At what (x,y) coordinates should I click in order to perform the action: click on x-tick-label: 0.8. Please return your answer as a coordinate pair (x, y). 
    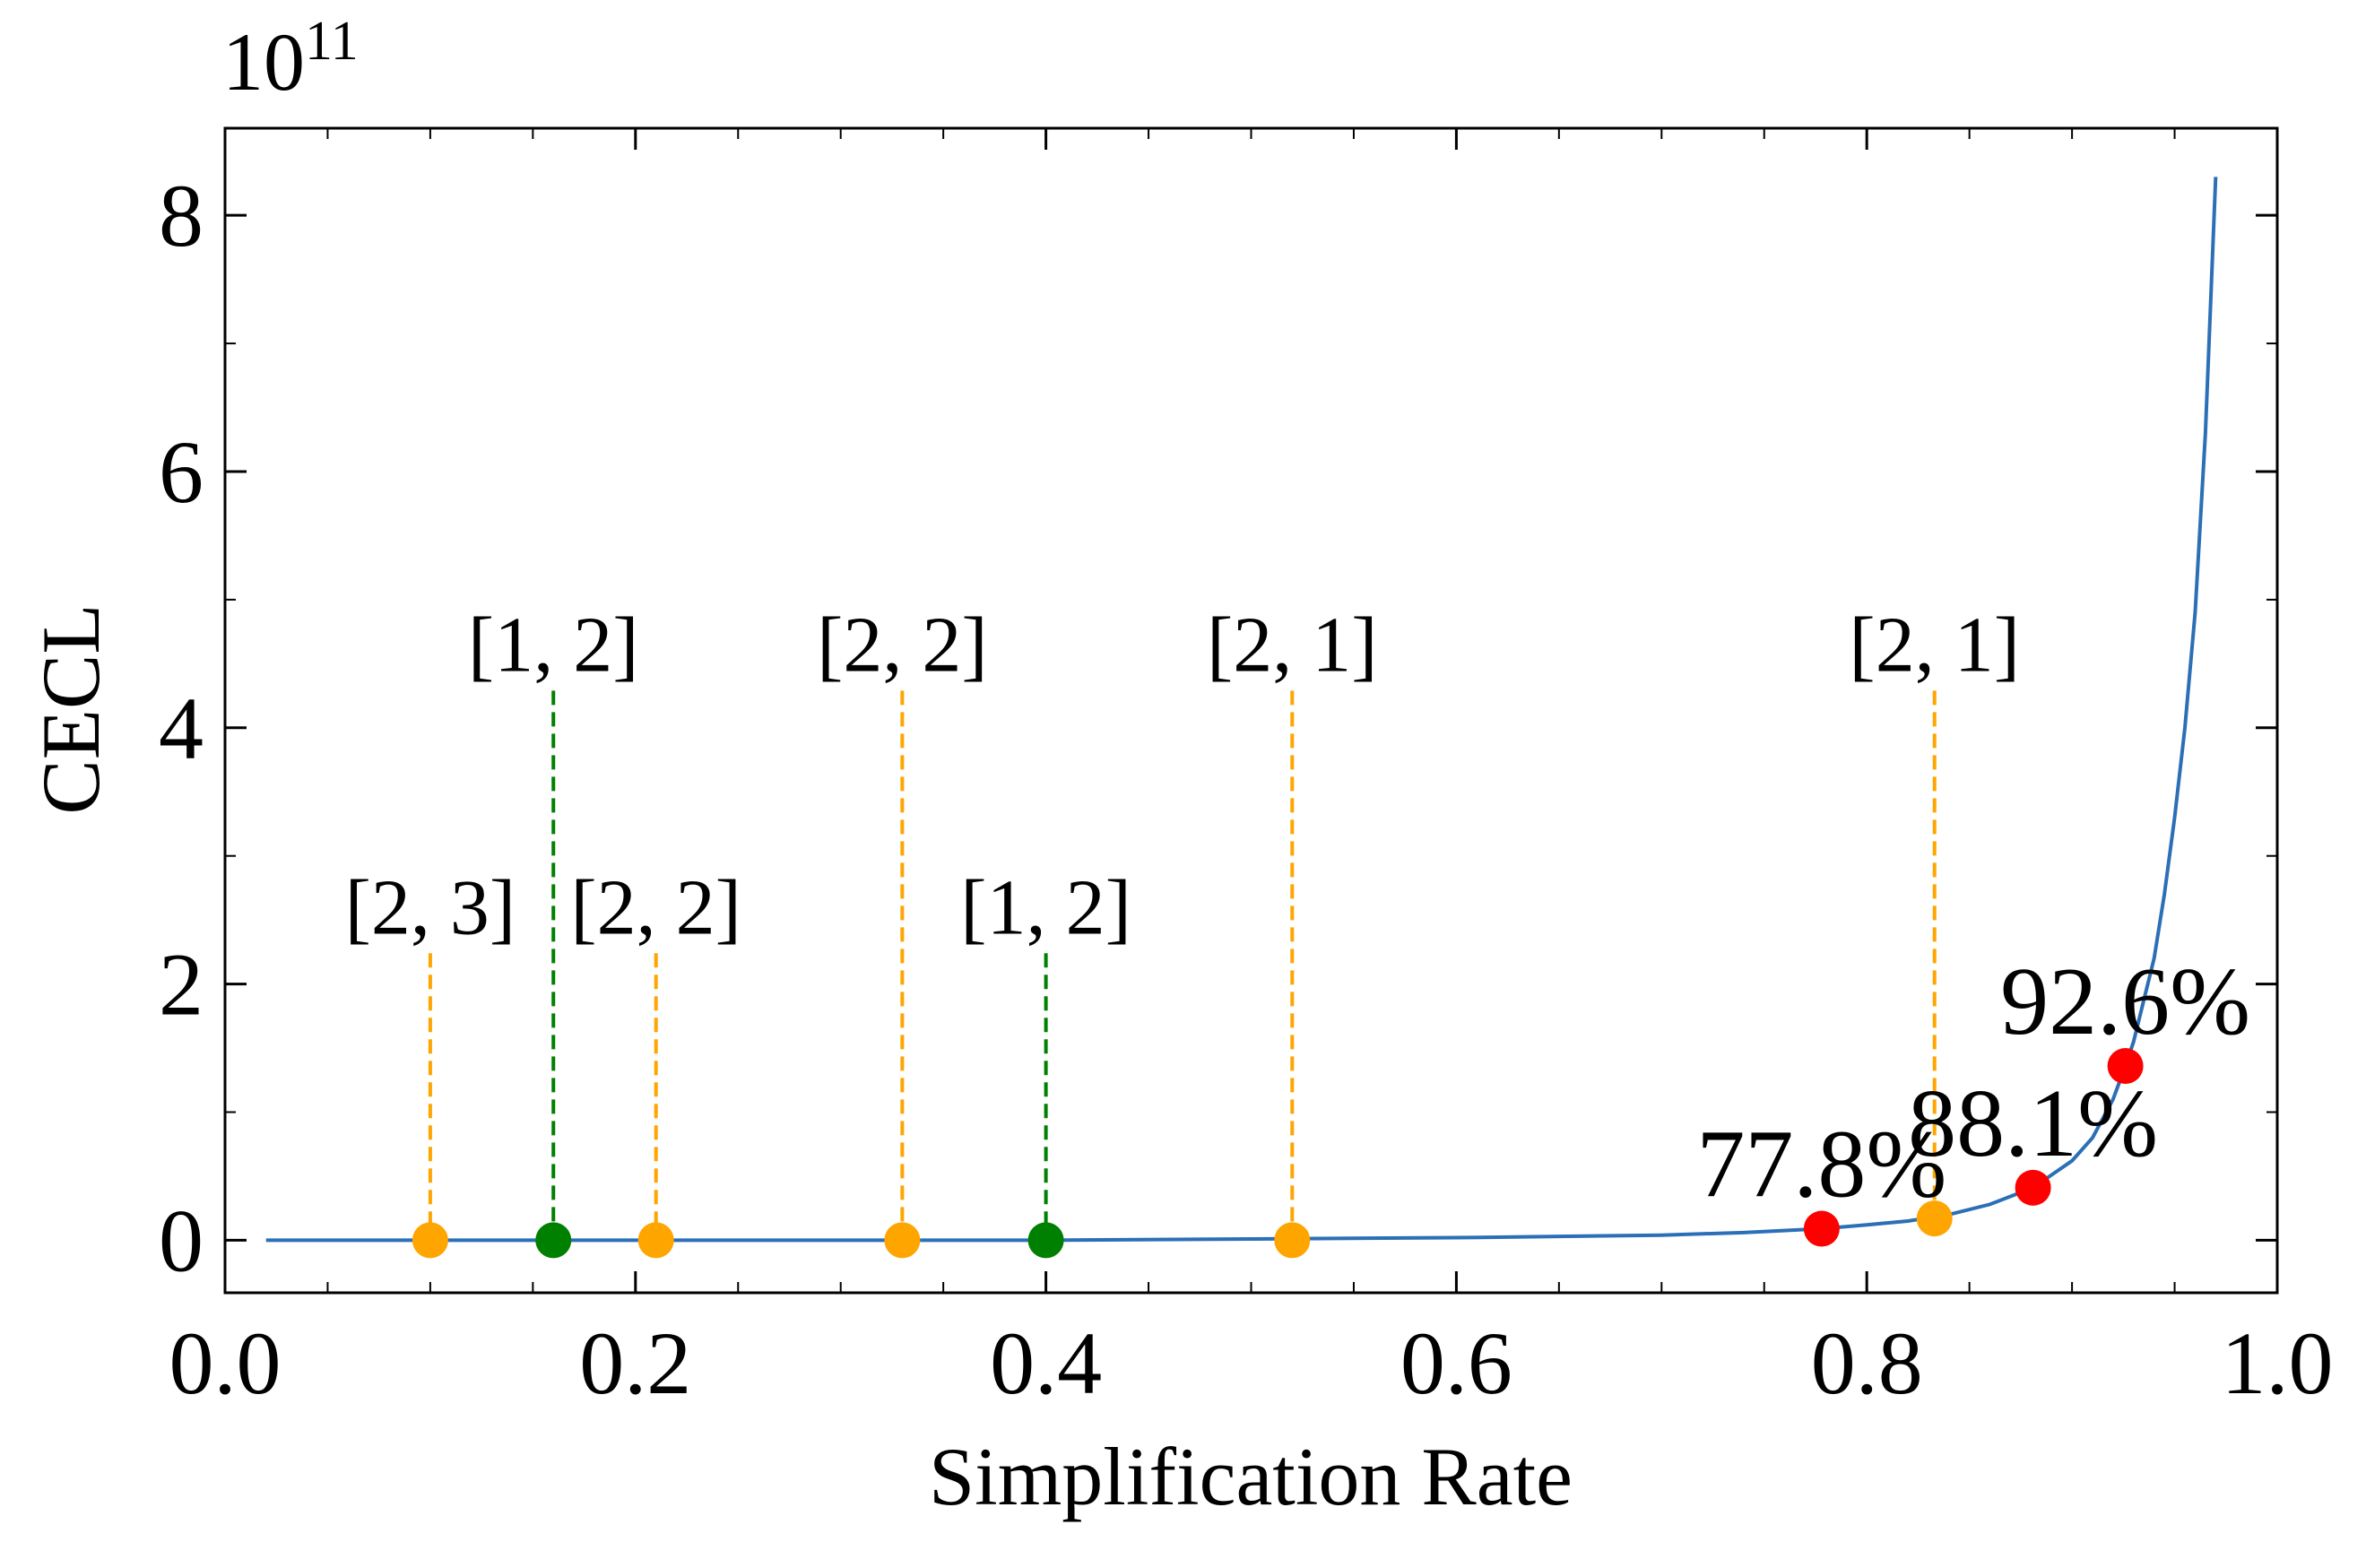
    Looking at the image, I should click on (1867, 1363).